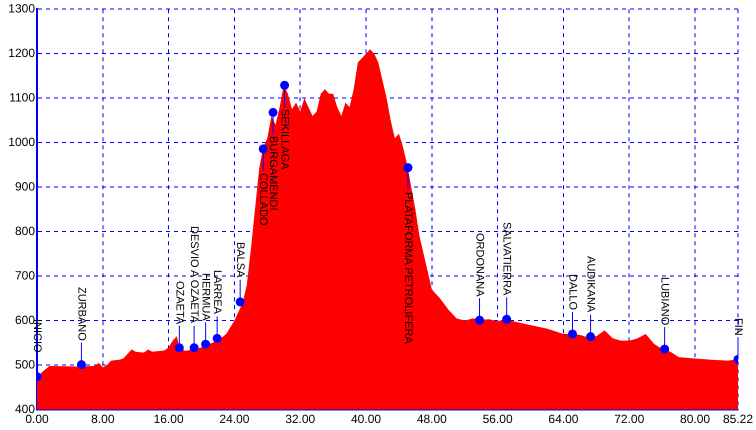 The image size is (756, 430). Describe the element at coordinates (206, 296) in the screenshot. I see `annotation: HERMUA` at that location.